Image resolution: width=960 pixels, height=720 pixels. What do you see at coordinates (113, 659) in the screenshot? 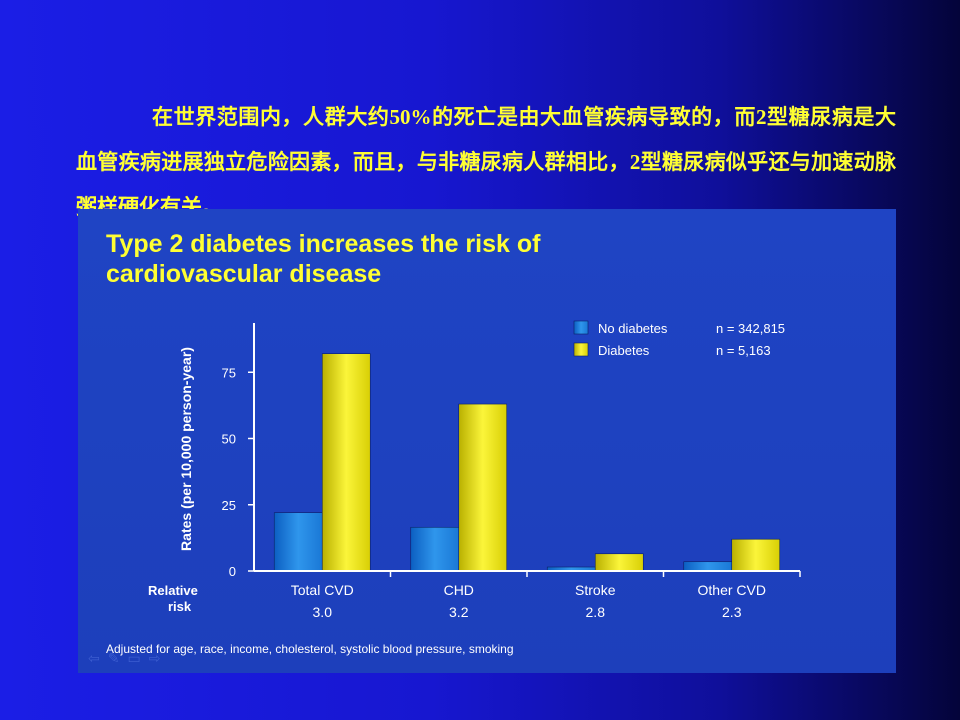
I see `pen-icon: ✎` at bounding box center [113, 659].